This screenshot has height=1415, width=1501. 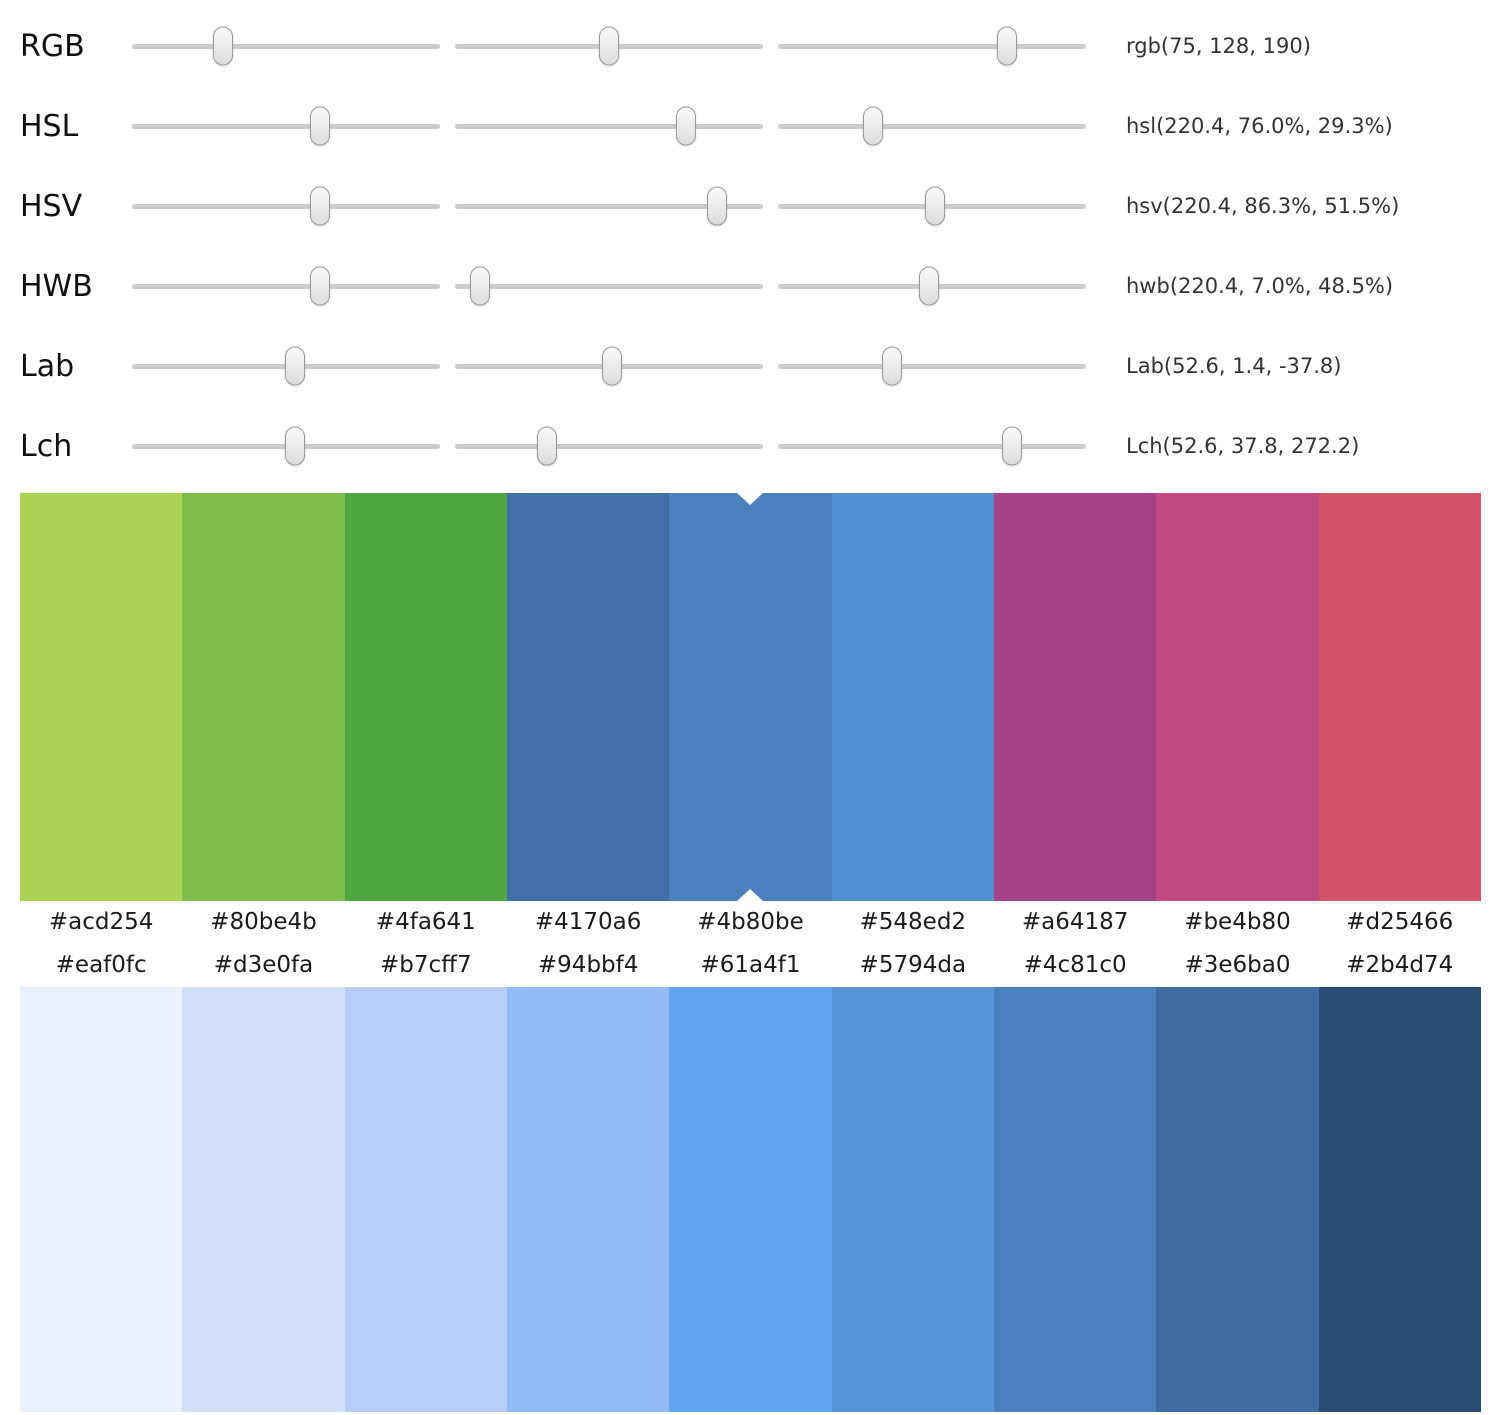 I want to click on hwb-value-text: hwb(220.4, 7.0%, 48.5%), so click(x=1260, y=286).